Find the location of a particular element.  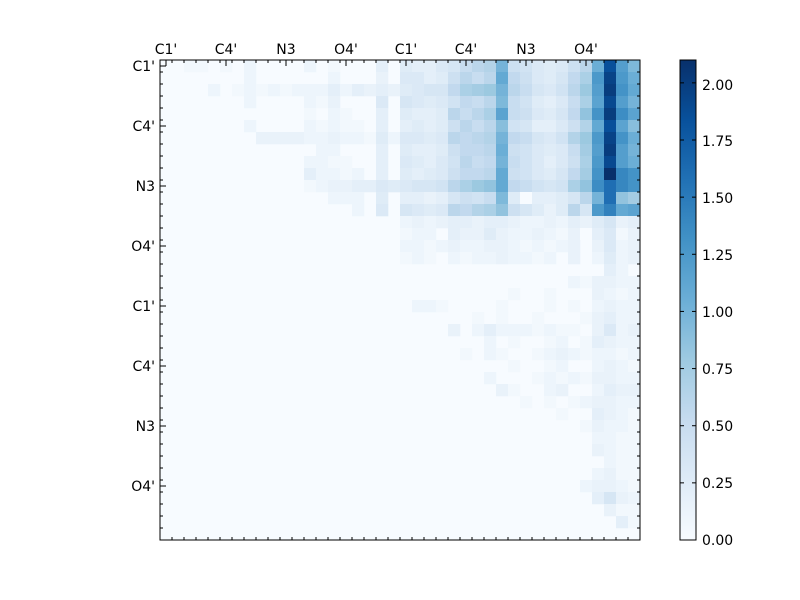

colorbar-tick-label: 1.00 is located at coordinates (717, 313).